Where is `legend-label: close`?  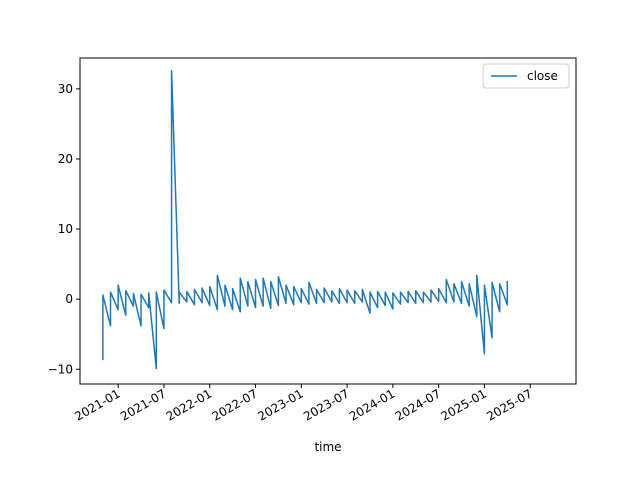 legend-label: close is located at coordinates (542, 76).